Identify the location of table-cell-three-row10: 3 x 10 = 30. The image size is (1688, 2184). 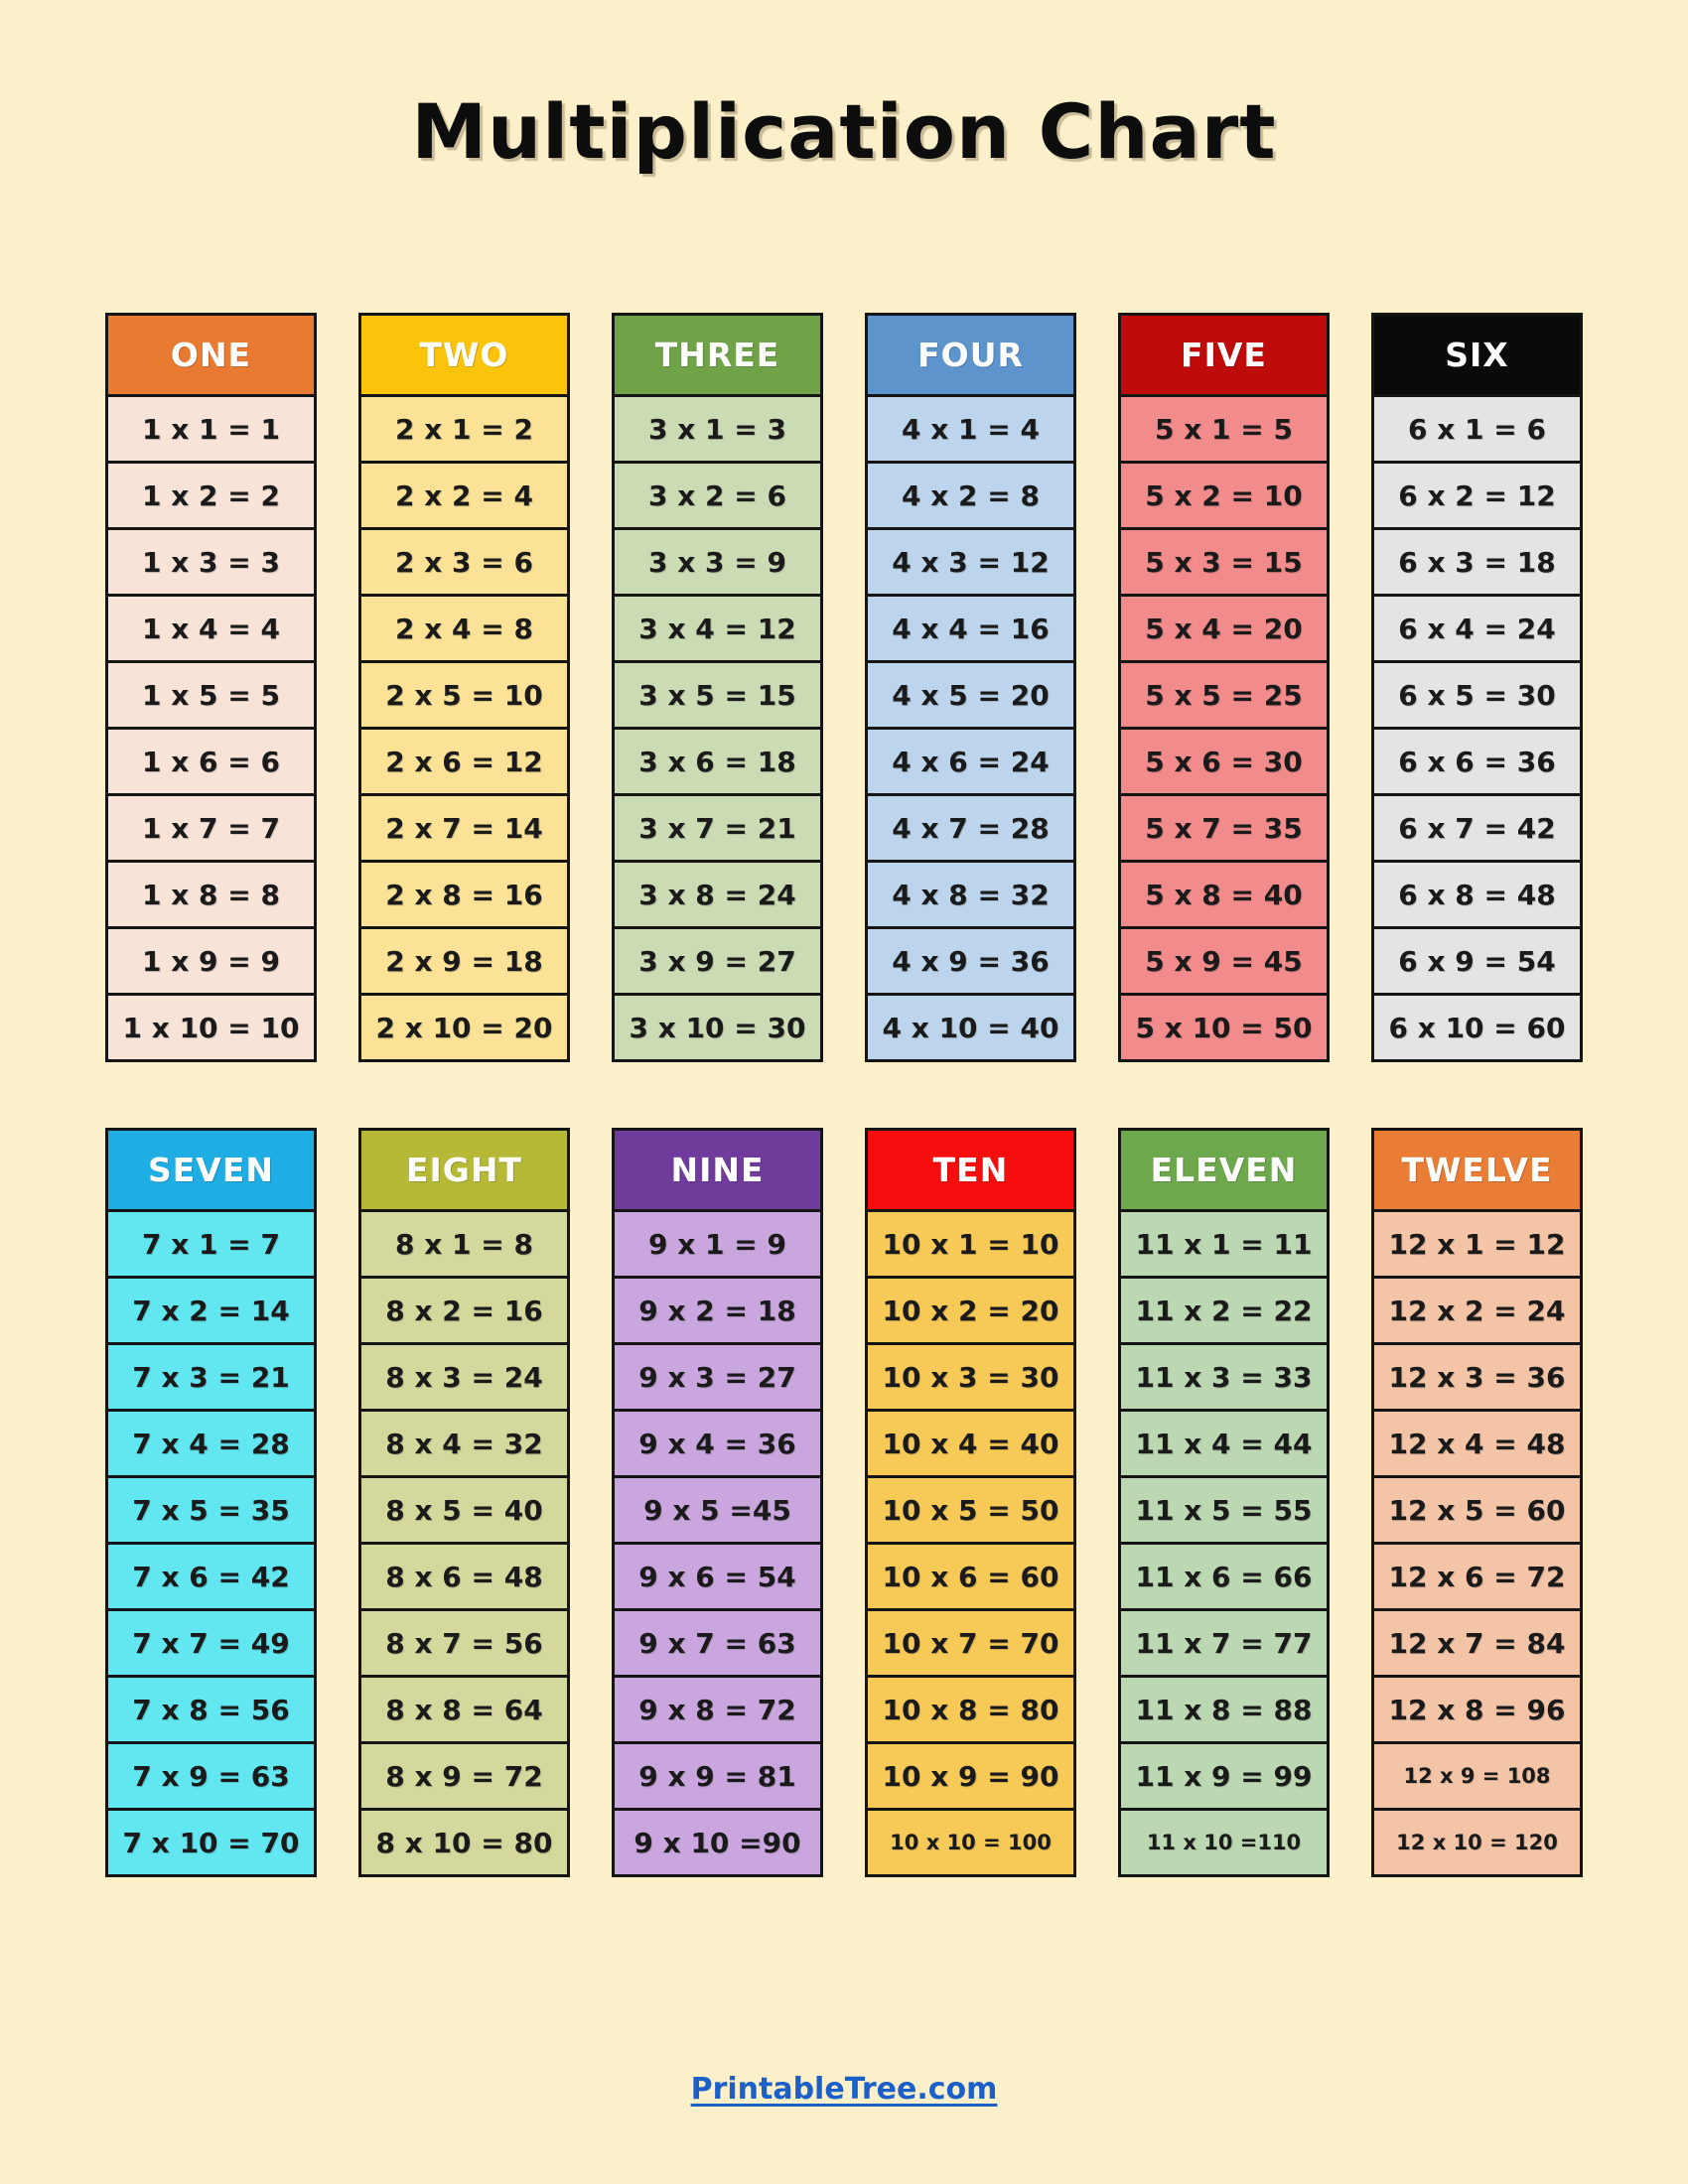
(717, 1027).